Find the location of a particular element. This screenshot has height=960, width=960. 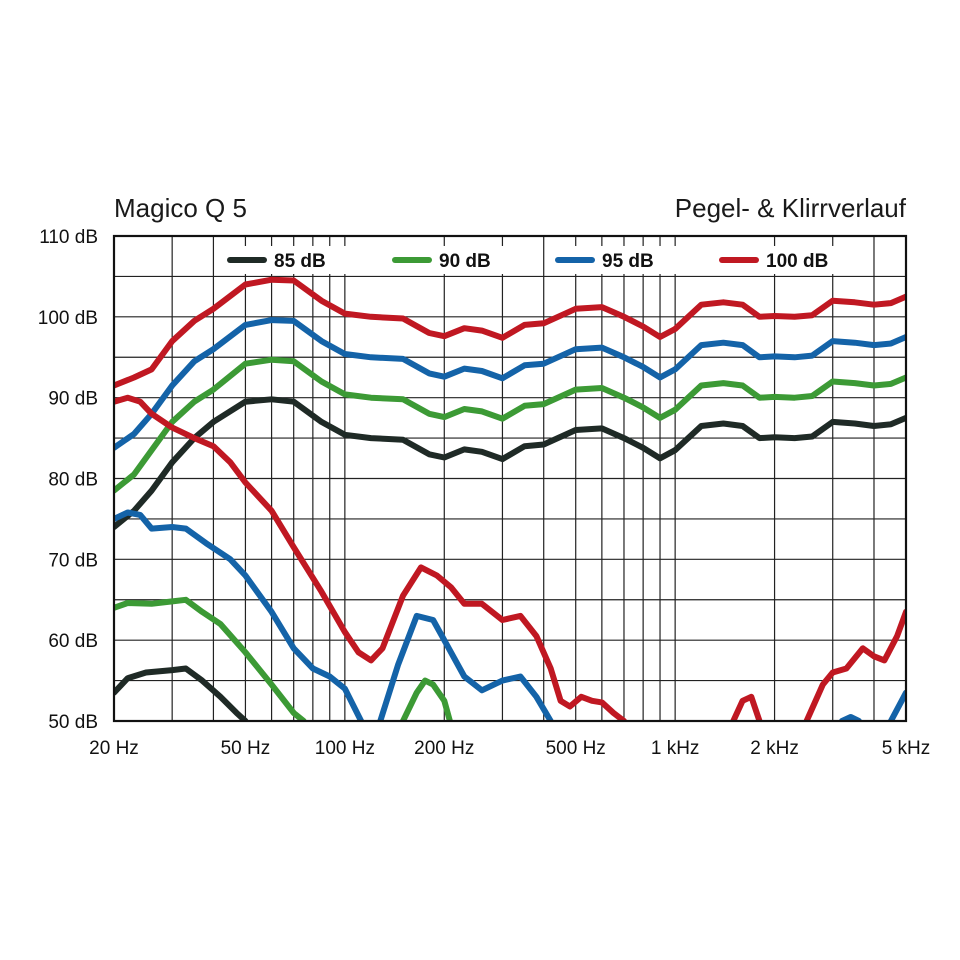

y-tick-label: 60 dB is located at coordinates (73, 641).